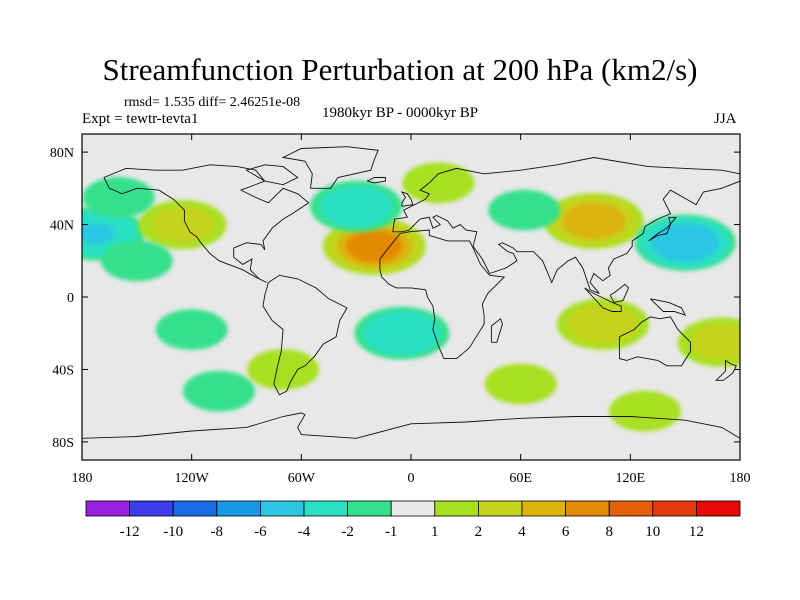 The height and width of the screenshot is (600, 800). I want to click on colorbar-label: 8, so click(609, 532).